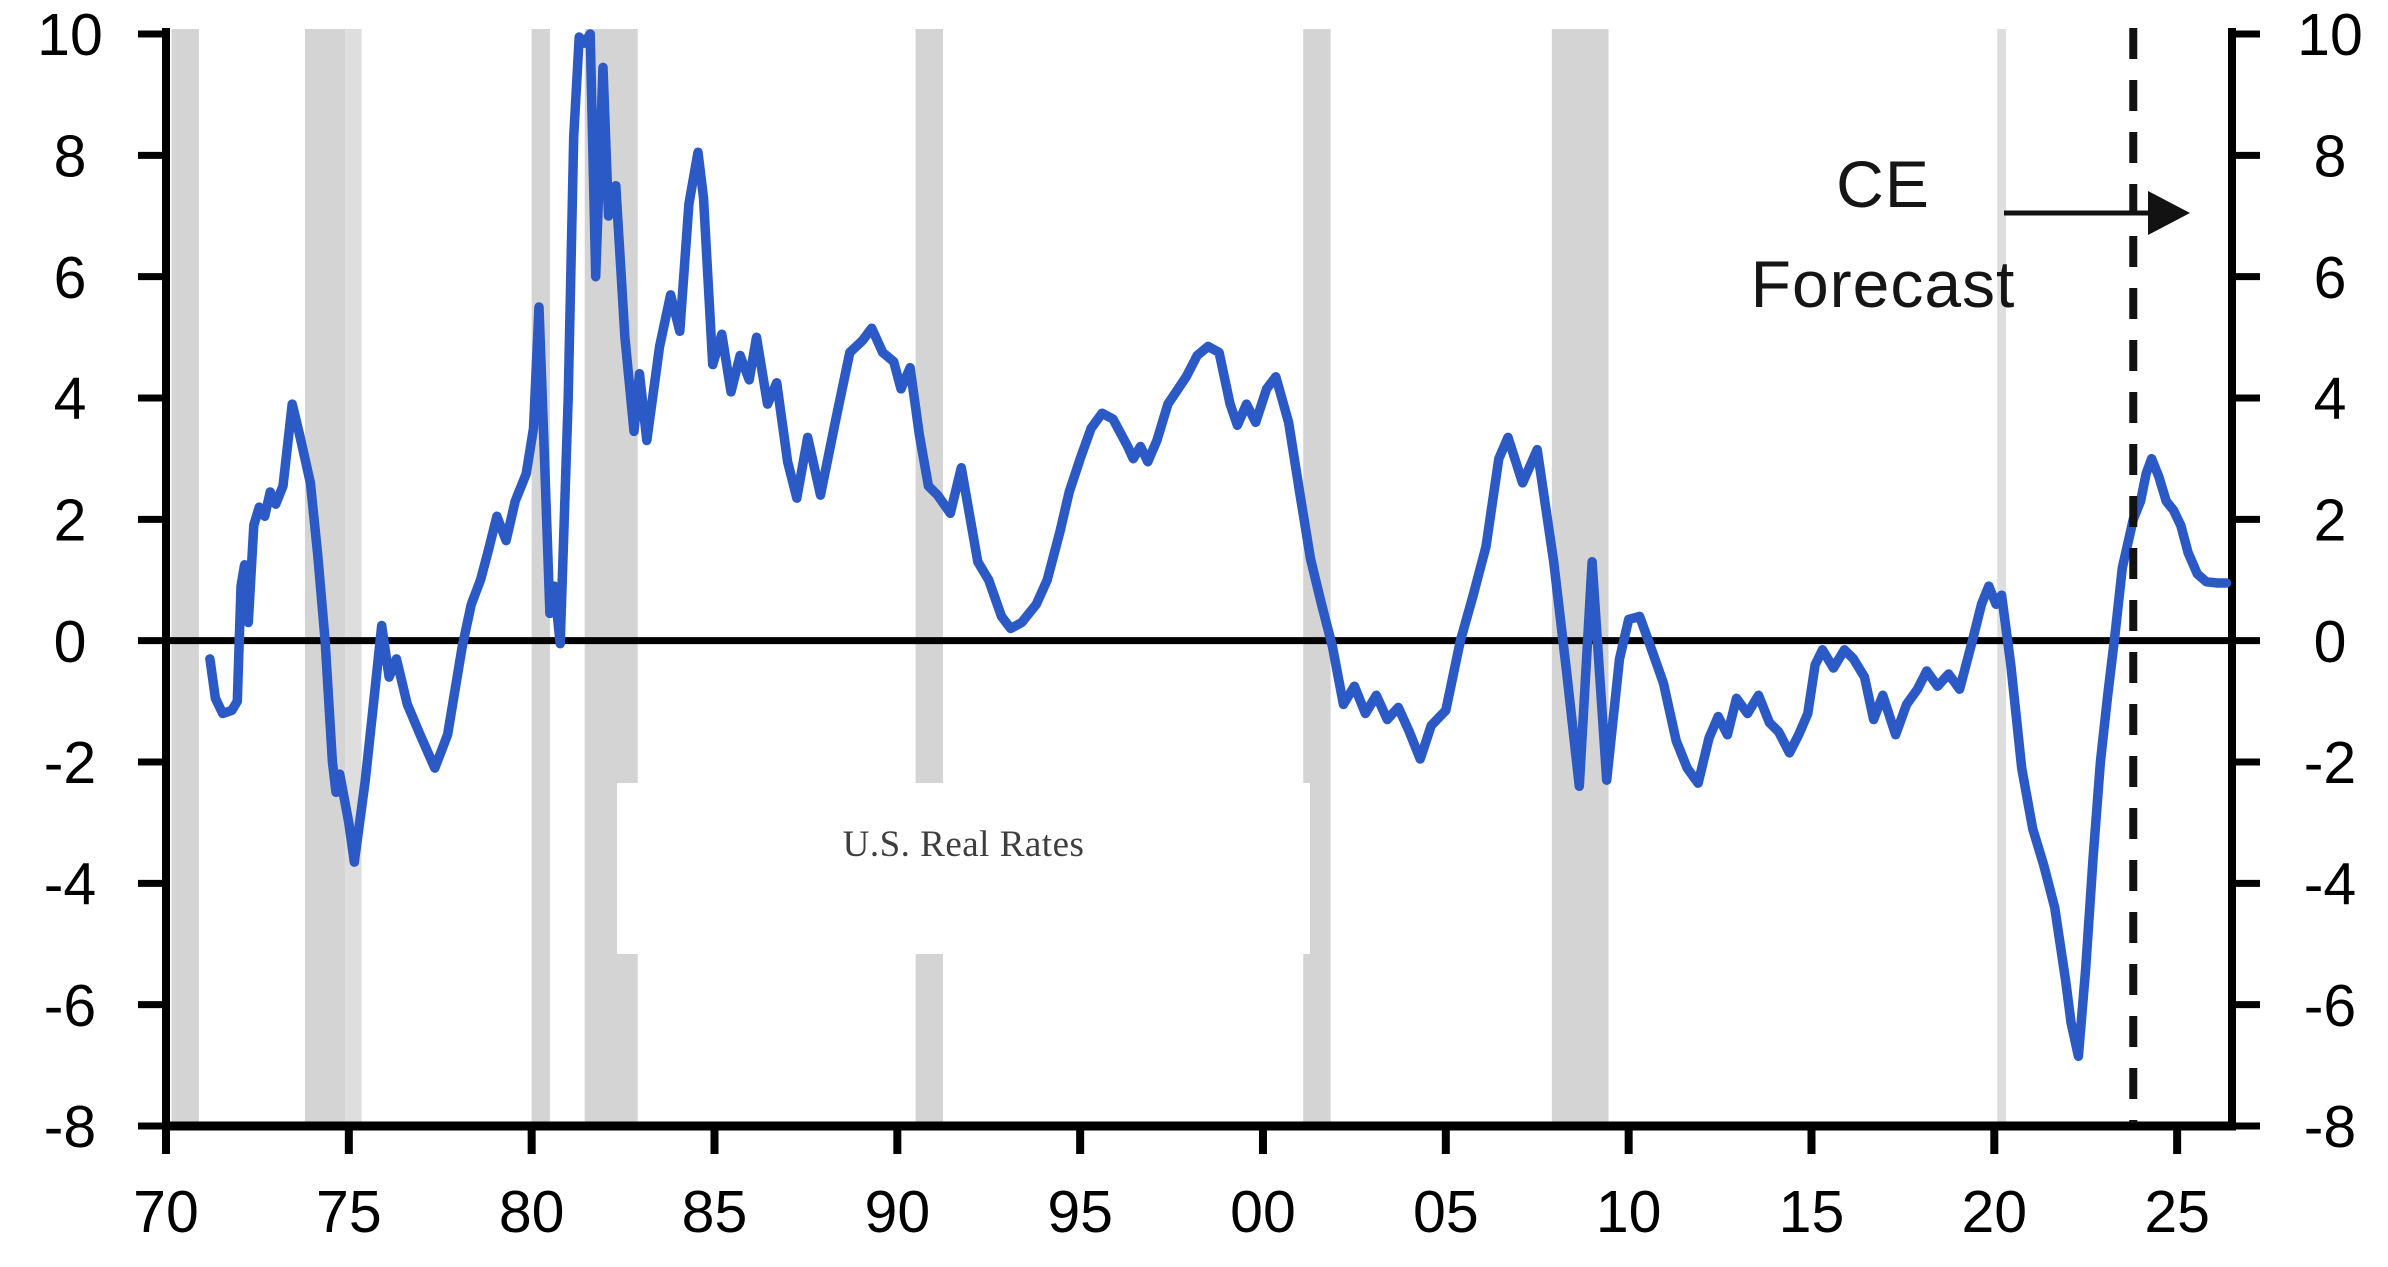 Image resolution: width=2388 pixels, height=1267 pixels. Describe the element at coordinates (2330, 35) in the screenshot. I see `y-axis-tick-label-right: 10` at that location.